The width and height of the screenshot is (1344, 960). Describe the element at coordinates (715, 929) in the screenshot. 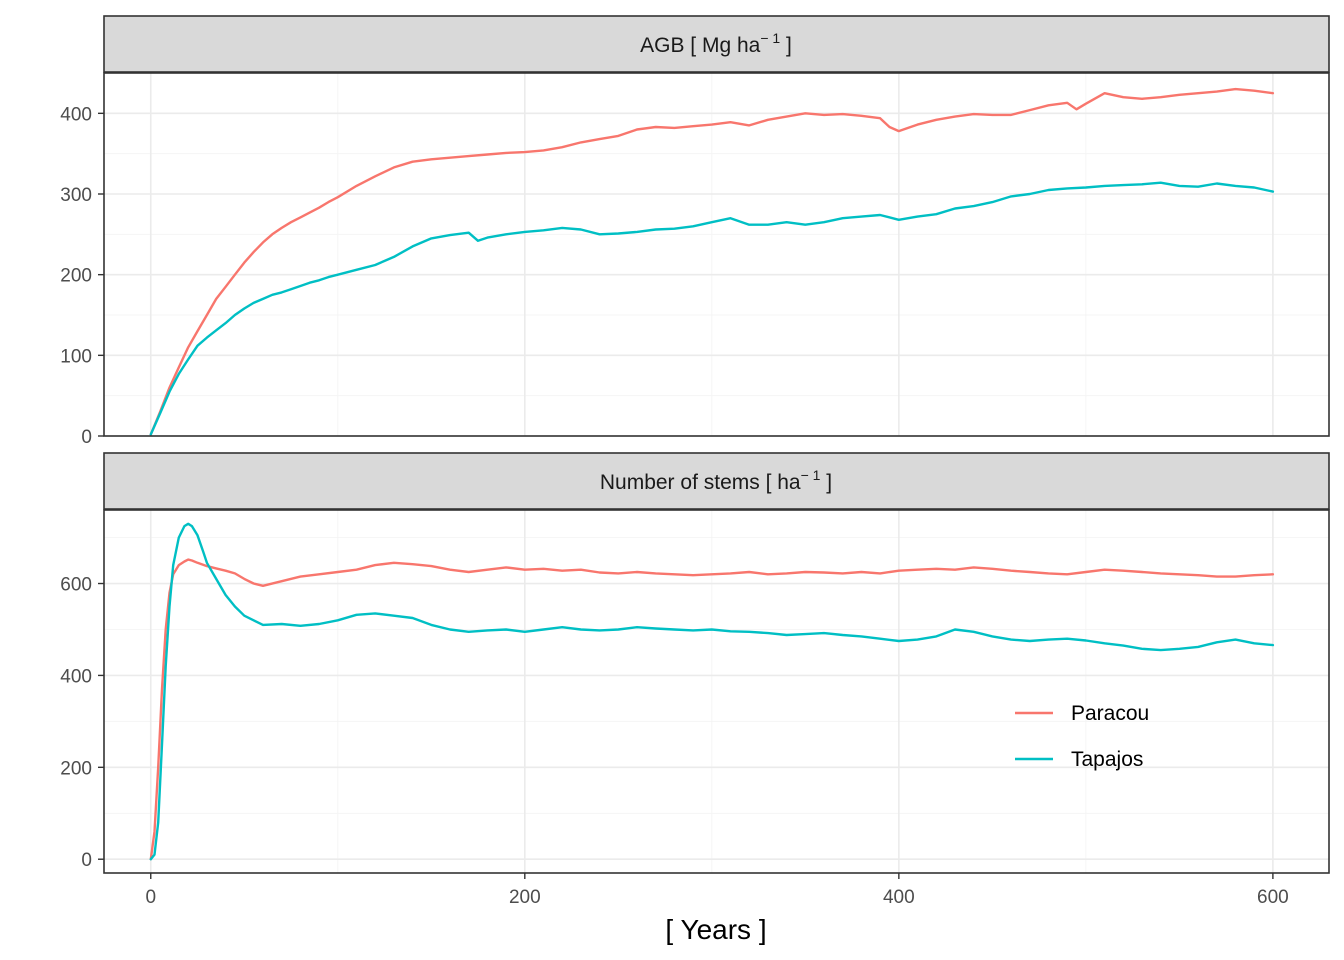

I see `x-axis-title: [ Years ]` at that location.